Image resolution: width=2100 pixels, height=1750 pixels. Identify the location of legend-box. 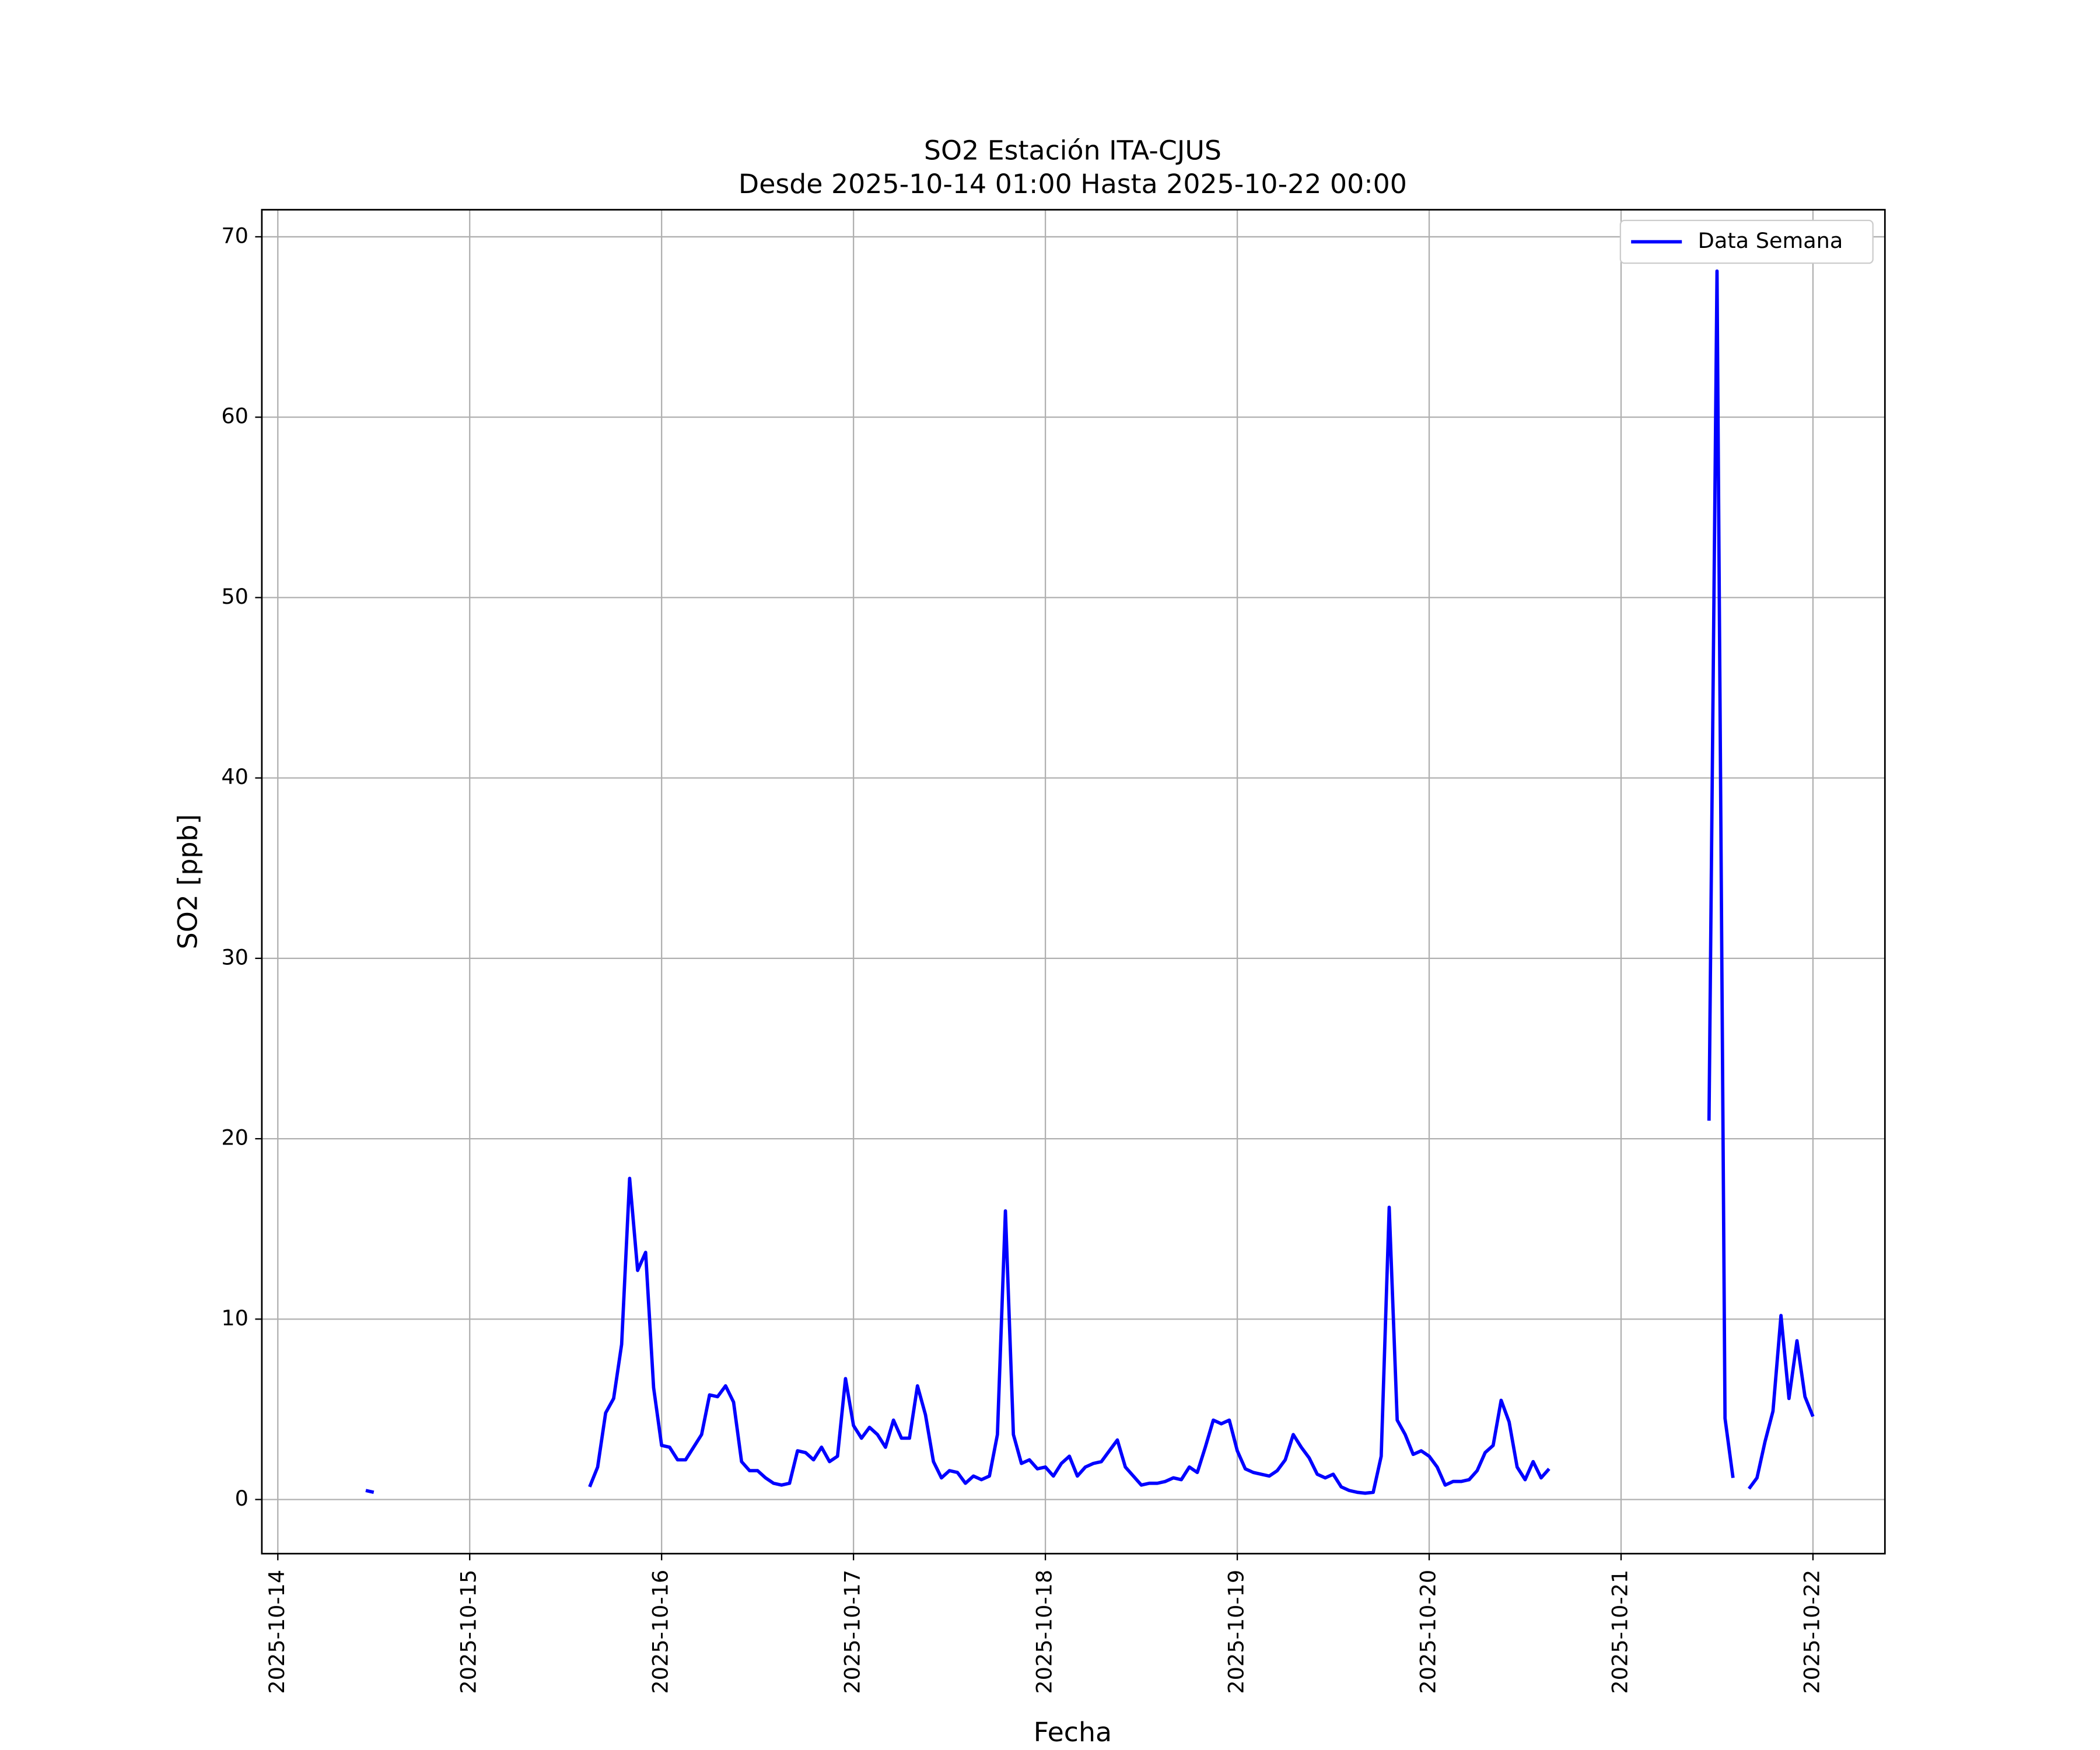
(1746, 242).